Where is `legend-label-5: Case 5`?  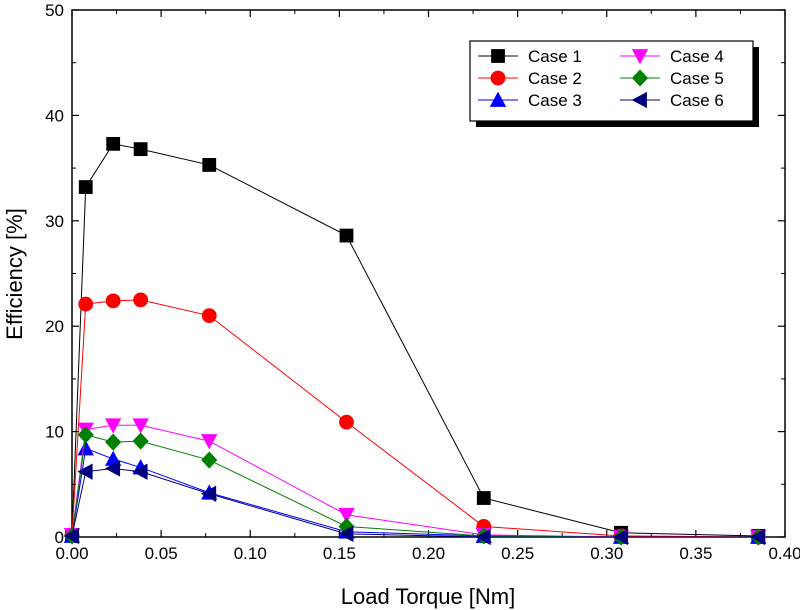 legend-label-5: Case 5 is located at coordinates (697, 78).